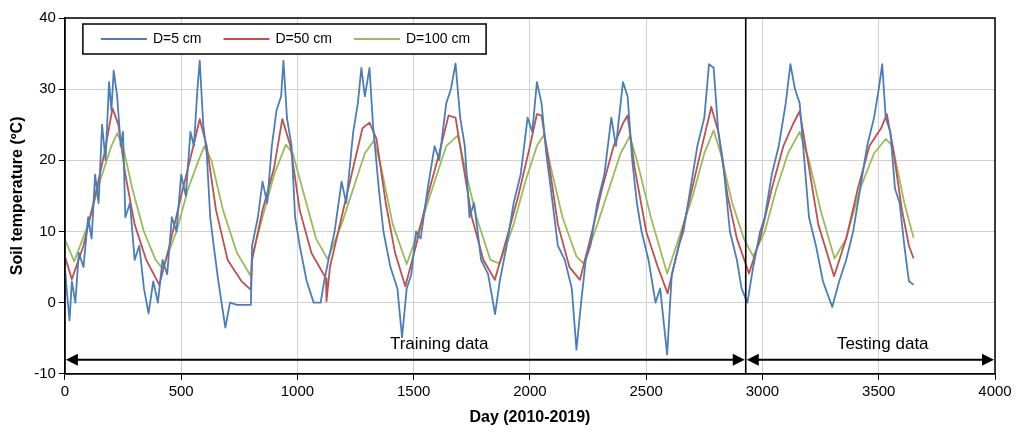 The width and height of the screenshot is (1017, 435). I want to click on x-tick-label: 0, so click(65, 390).